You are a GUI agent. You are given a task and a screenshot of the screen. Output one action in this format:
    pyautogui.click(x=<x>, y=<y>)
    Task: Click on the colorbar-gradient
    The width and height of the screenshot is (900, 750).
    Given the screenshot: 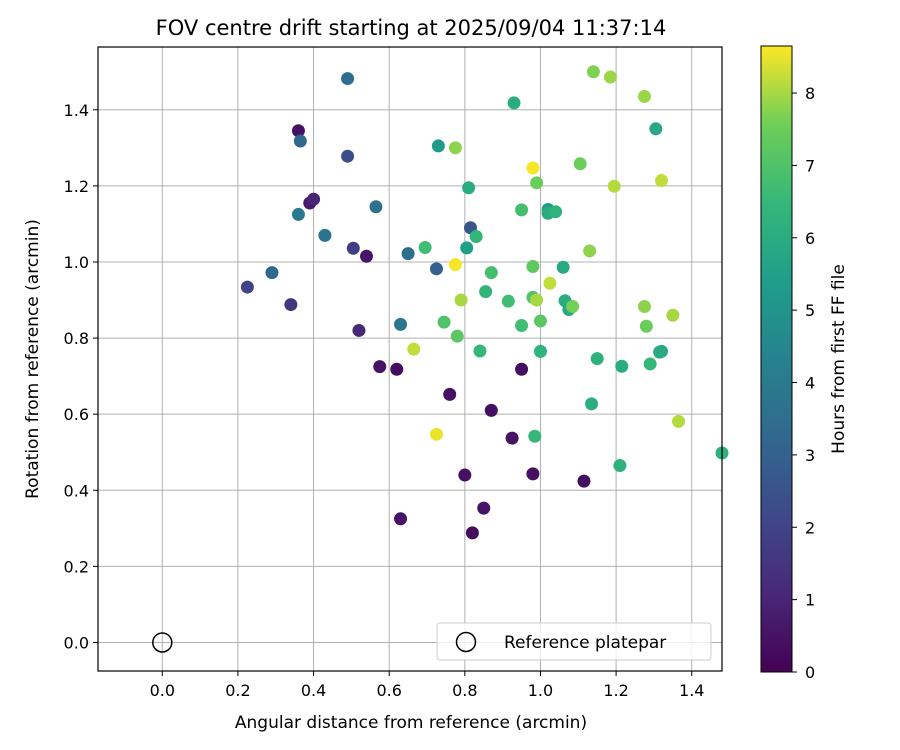 What is the action you would take?
    pyautogui.click(x=776, y=359)
    